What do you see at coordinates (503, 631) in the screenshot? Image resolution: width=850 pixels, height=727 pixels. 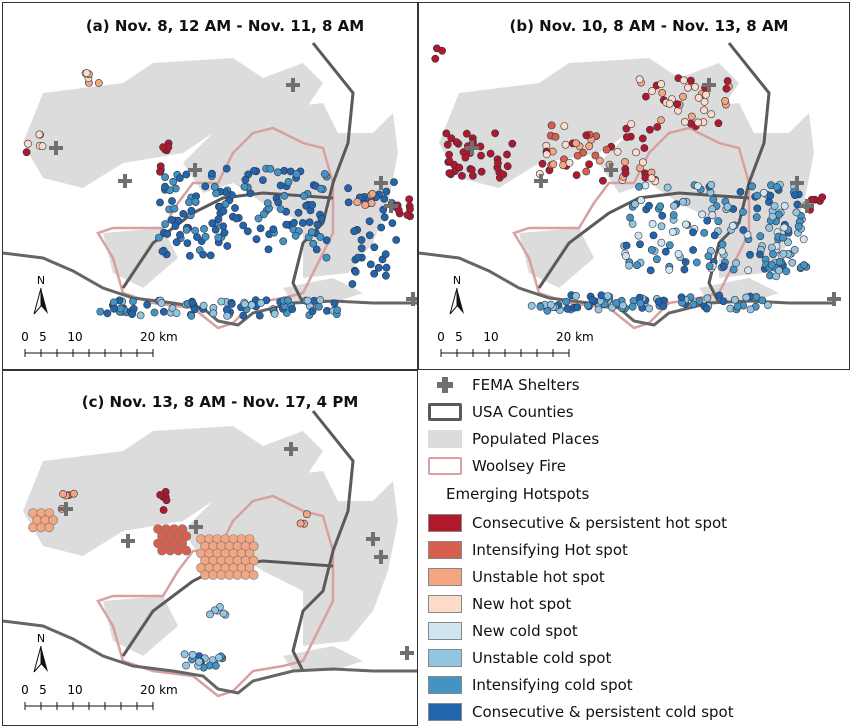 I see `legend-item-hotspot-category: New cold spot` at bounding box center [503, 631].